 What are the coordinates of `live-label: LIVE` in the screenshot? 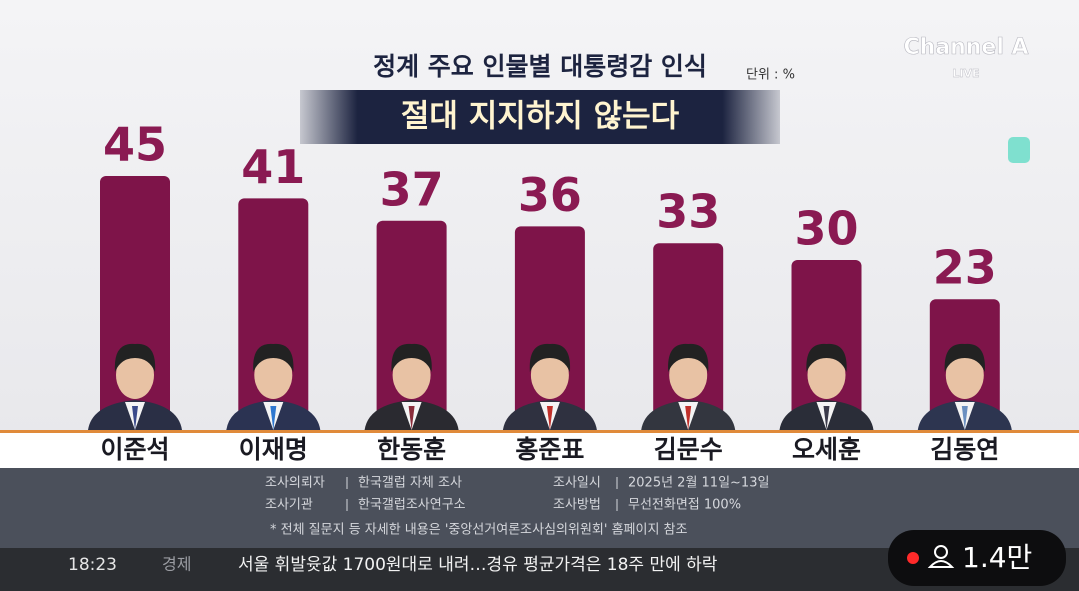 It's located at (965, 73).